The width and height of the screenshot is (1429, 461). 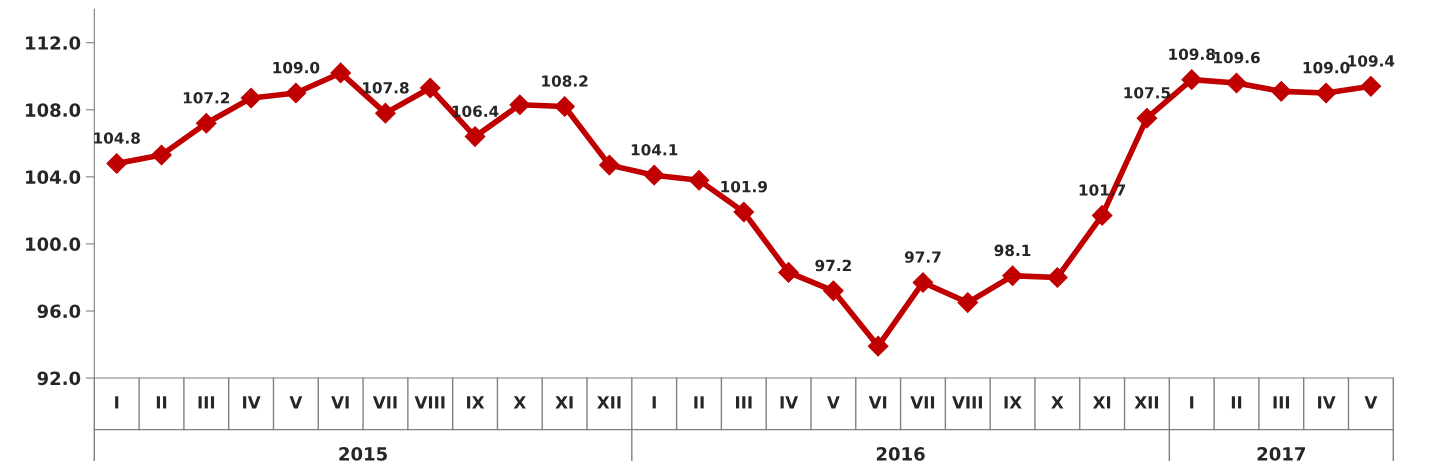 I want to click on data-label: 104.8, so click(x=117, y=138).